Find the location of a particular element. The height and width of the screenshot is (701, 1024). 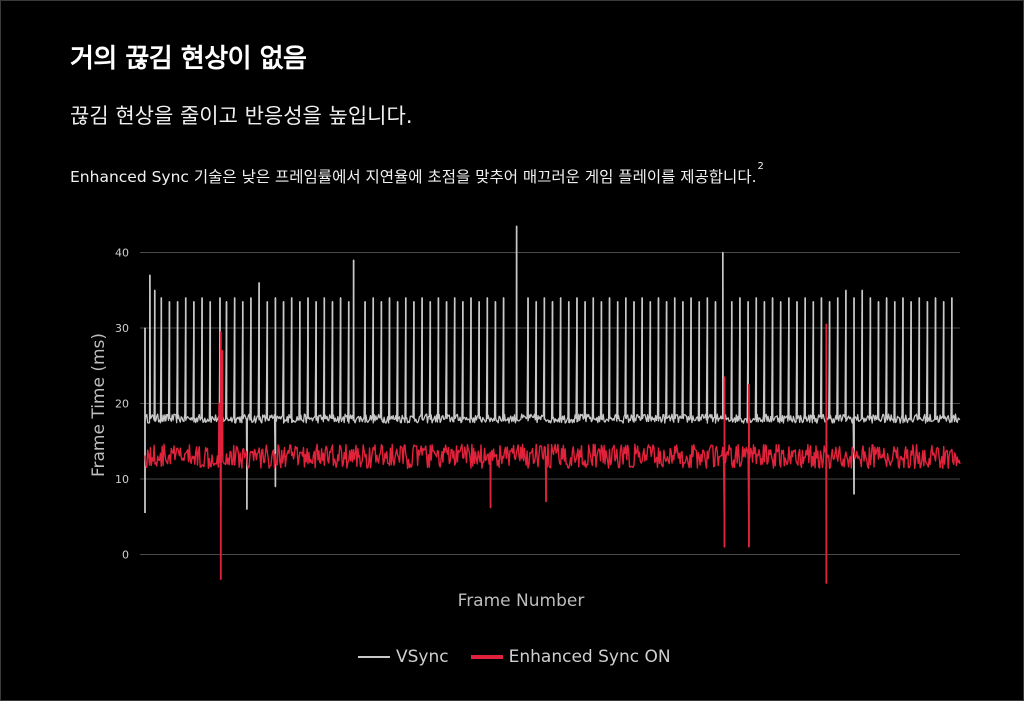

legend-item-enhanced-sync: Enhanced Sync ON is located at coordinates (570, 657).